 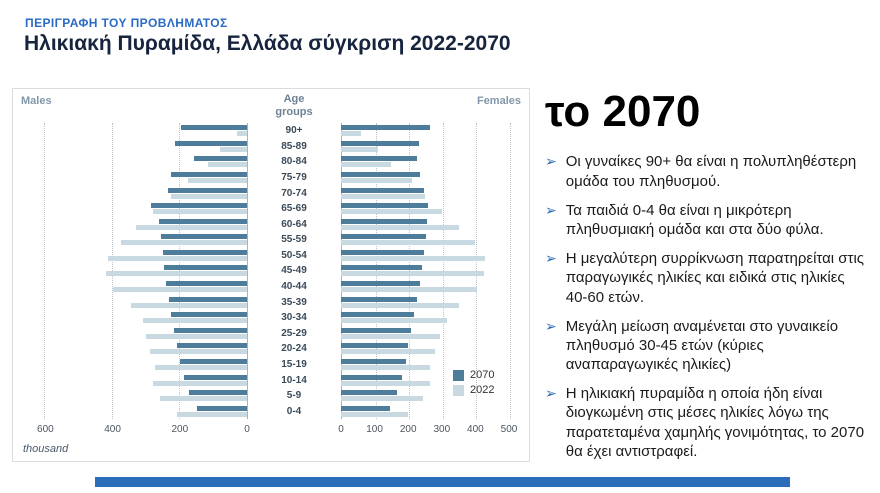 I want to click on age-group-label: 60-64, so click(x=294, y=224).